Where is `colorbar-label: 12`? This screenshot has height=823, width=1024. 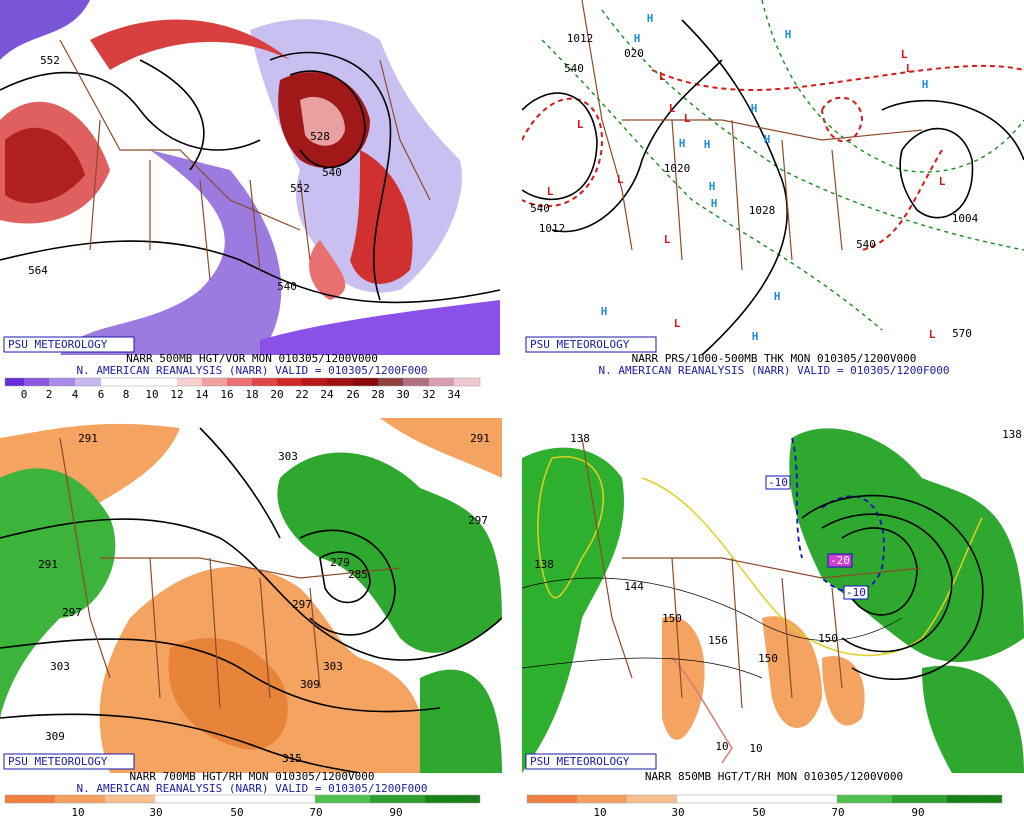
colorbar-label: 12 is located at coordinates (176, 394).